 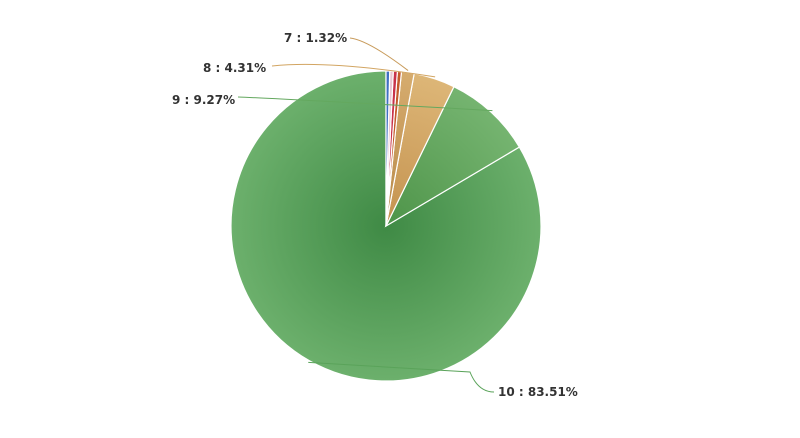 What do you see at coordinates (538, 392) in the screenshot?
I see `slice-label-0: 10 : 83.51%` at bounding box center [538, 392].